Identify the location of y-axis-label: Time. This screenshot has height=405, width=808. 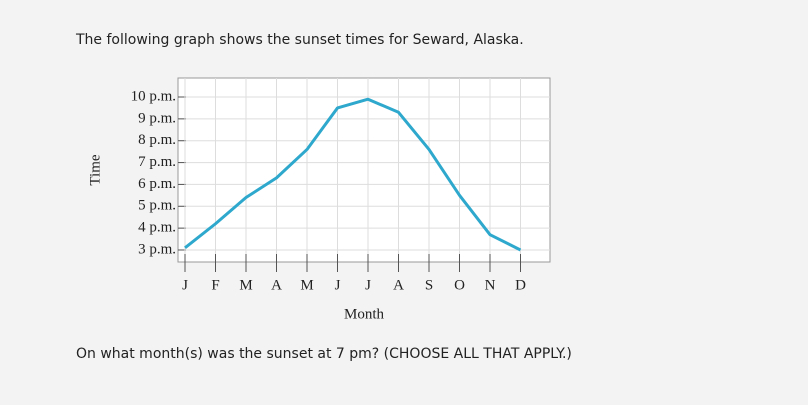
(95, 169).